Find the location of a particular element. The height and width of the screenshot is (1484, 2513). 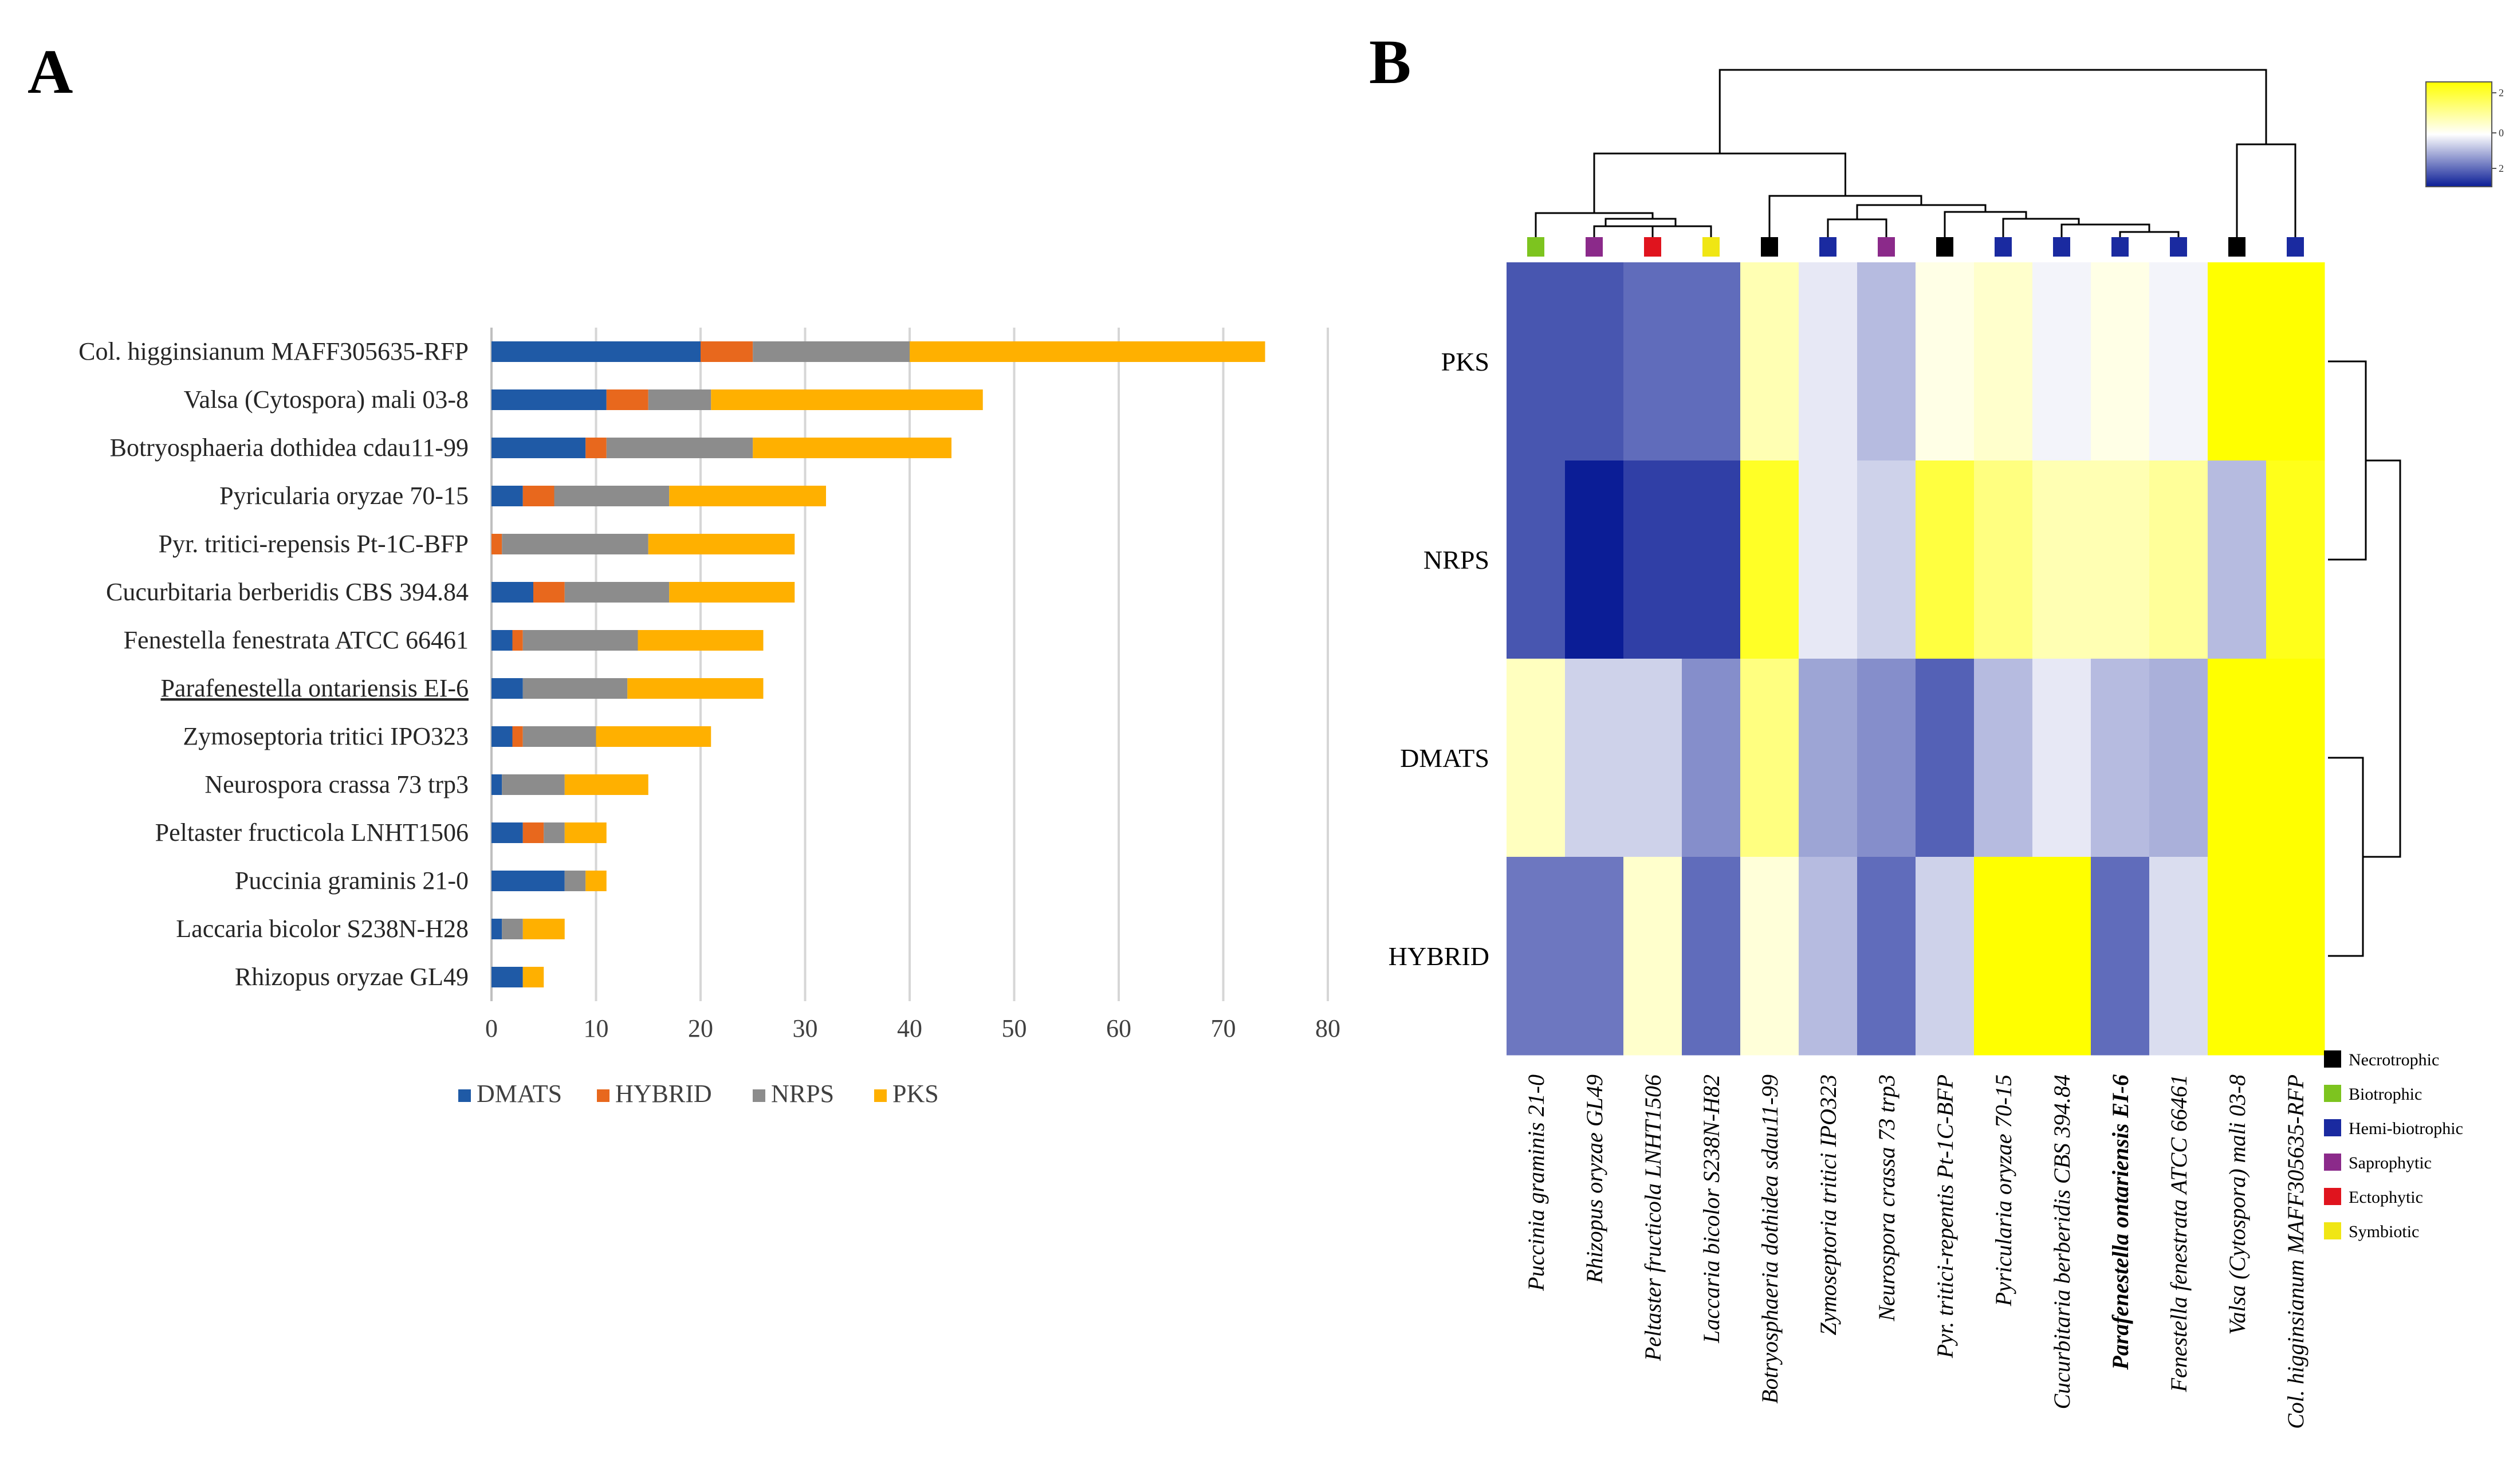

bar-pks-neurospora-crassa-73-trp3 is located at coordinates (606, 784).